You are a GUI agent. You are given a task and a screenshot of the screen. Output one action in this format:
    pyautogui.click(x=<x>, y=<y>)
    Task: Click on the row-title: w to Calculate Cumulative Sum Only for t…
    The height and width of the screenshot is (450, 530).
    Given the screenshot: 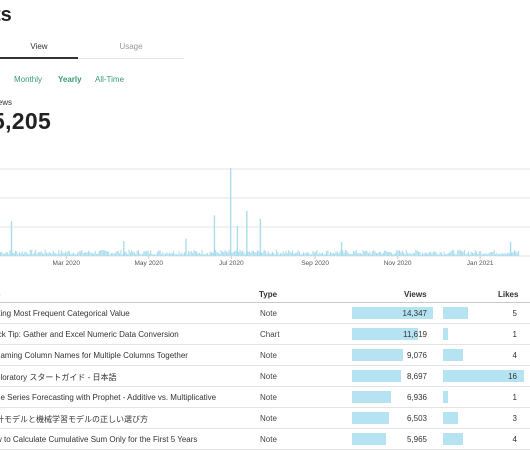 What is the action you would take?
    pyautogui.click(x=123, y=439)
    